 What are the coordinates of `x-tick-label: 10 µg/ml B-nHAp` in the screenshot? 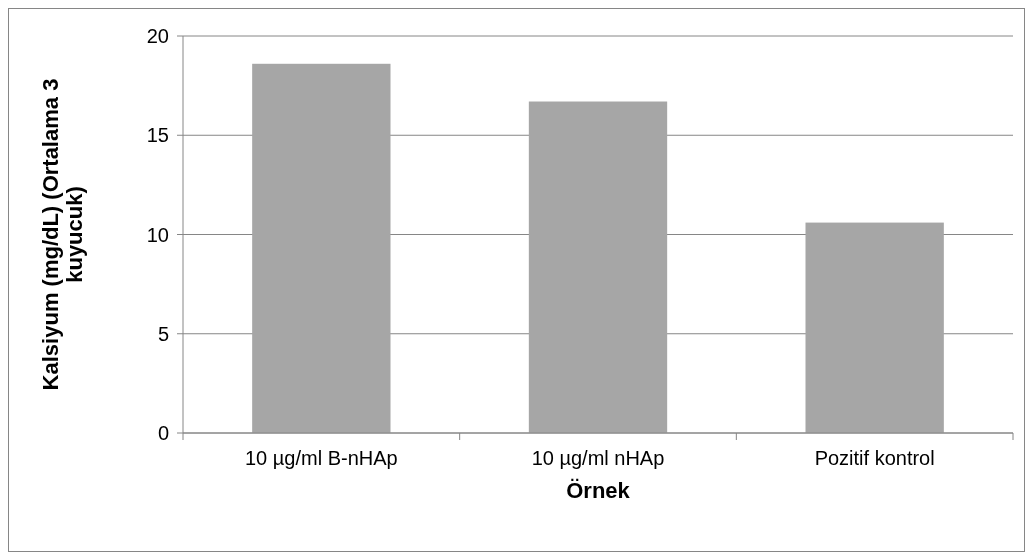 It's located at (321, 458).